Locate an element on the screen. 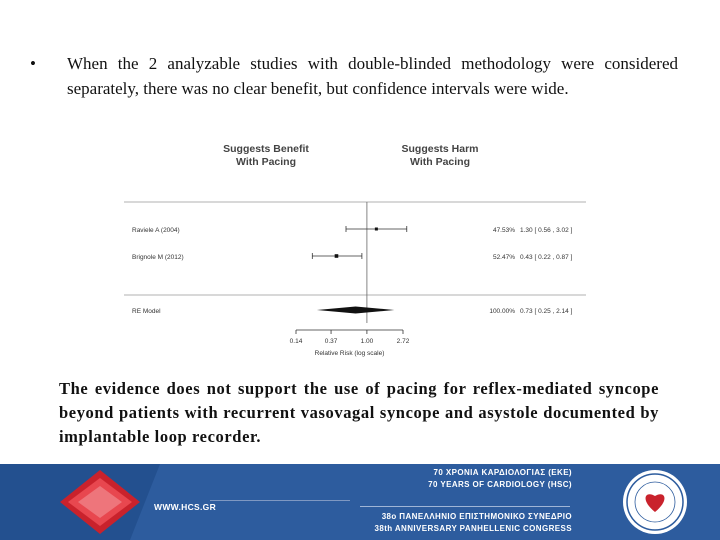 The image size is (720, 540). header-harm: Suggests Harm With Pacing is located at coordinates (440, 156).